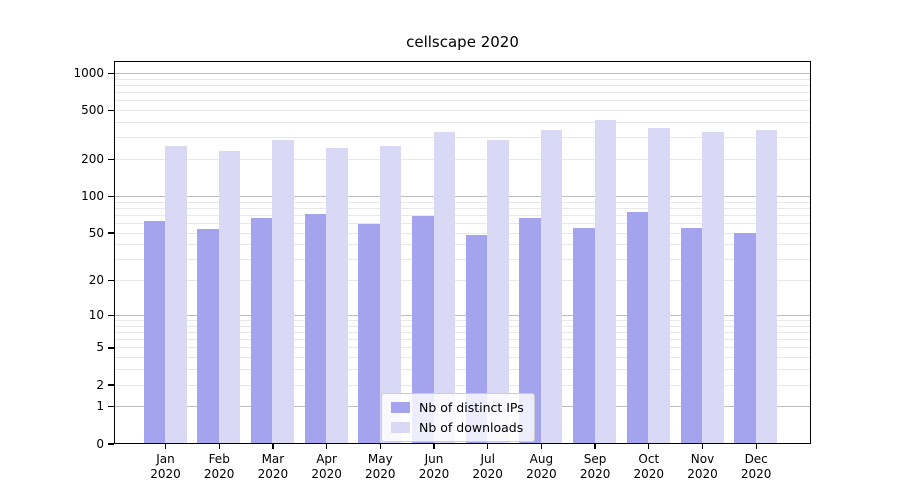 The height and width of the screenshot is (500, 900). I want to click on legend-item-distinct-ips: Nb of distinct IPs, so click(457, 407).